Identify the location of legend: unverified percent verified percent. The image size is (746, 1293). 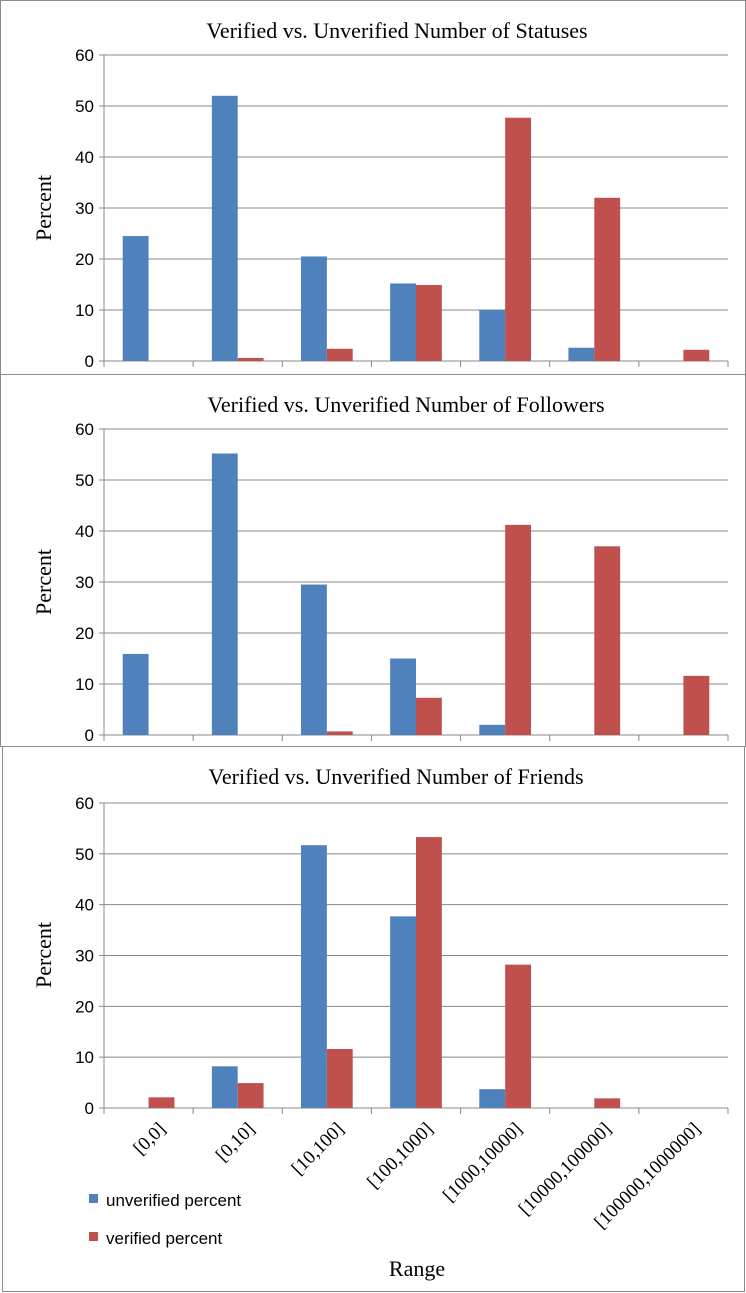
(165, 1219).